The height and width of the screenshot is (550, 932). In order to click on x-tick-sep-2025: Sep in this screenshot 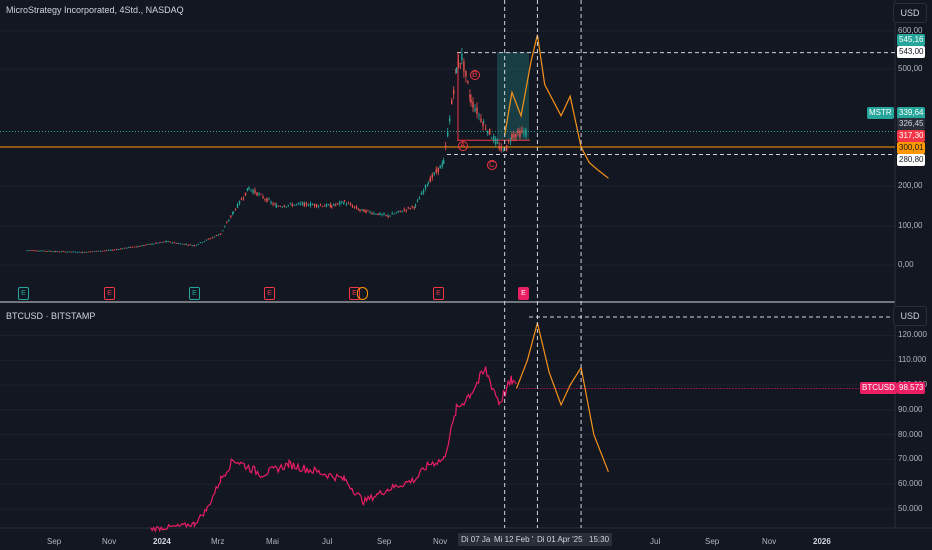, I will do `click(712, 541)`.